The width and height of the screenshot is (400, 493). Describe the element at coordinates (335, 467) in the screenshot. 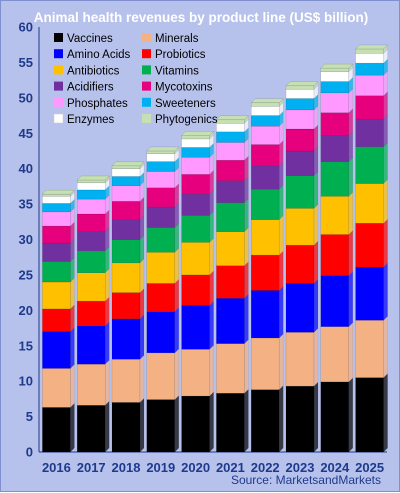

I see `x-tick-label: 2024` at that location.